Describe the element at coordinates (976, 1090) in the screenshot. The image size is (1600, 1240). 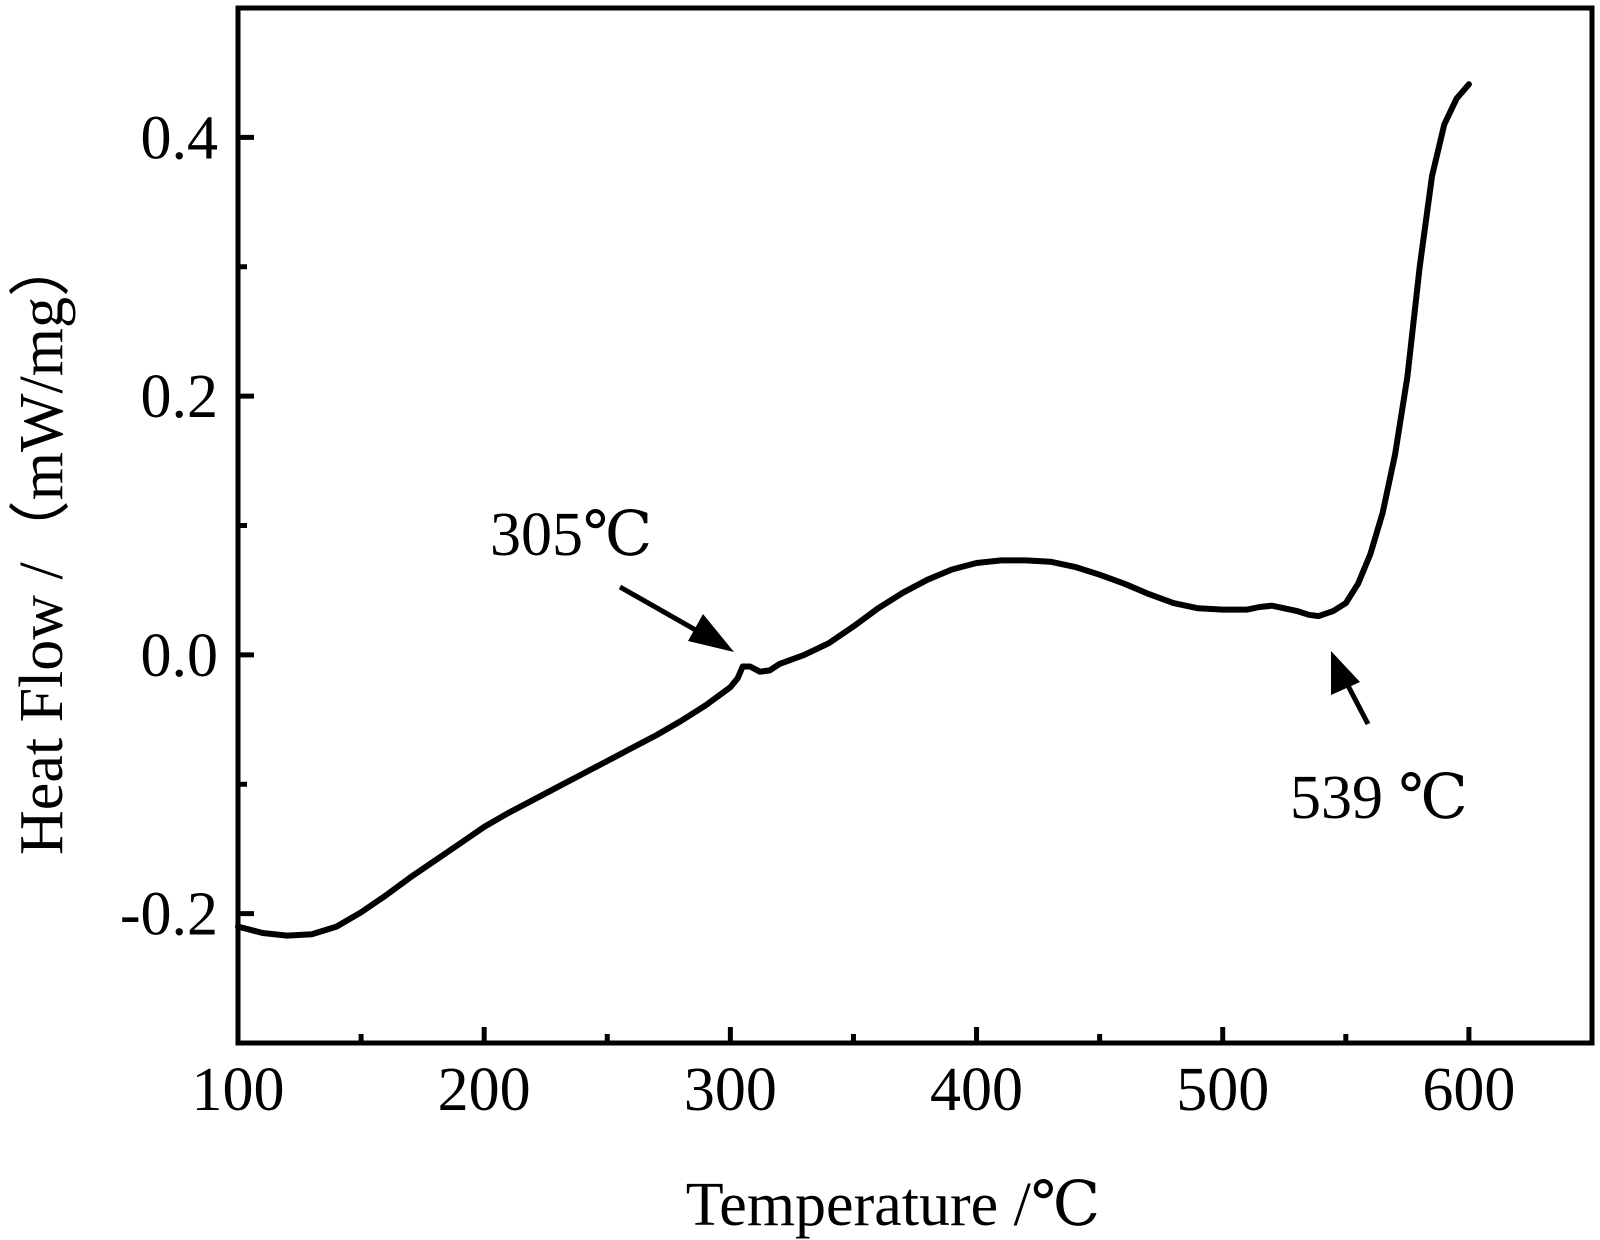
I see `x-tick-label: 400` at that location.